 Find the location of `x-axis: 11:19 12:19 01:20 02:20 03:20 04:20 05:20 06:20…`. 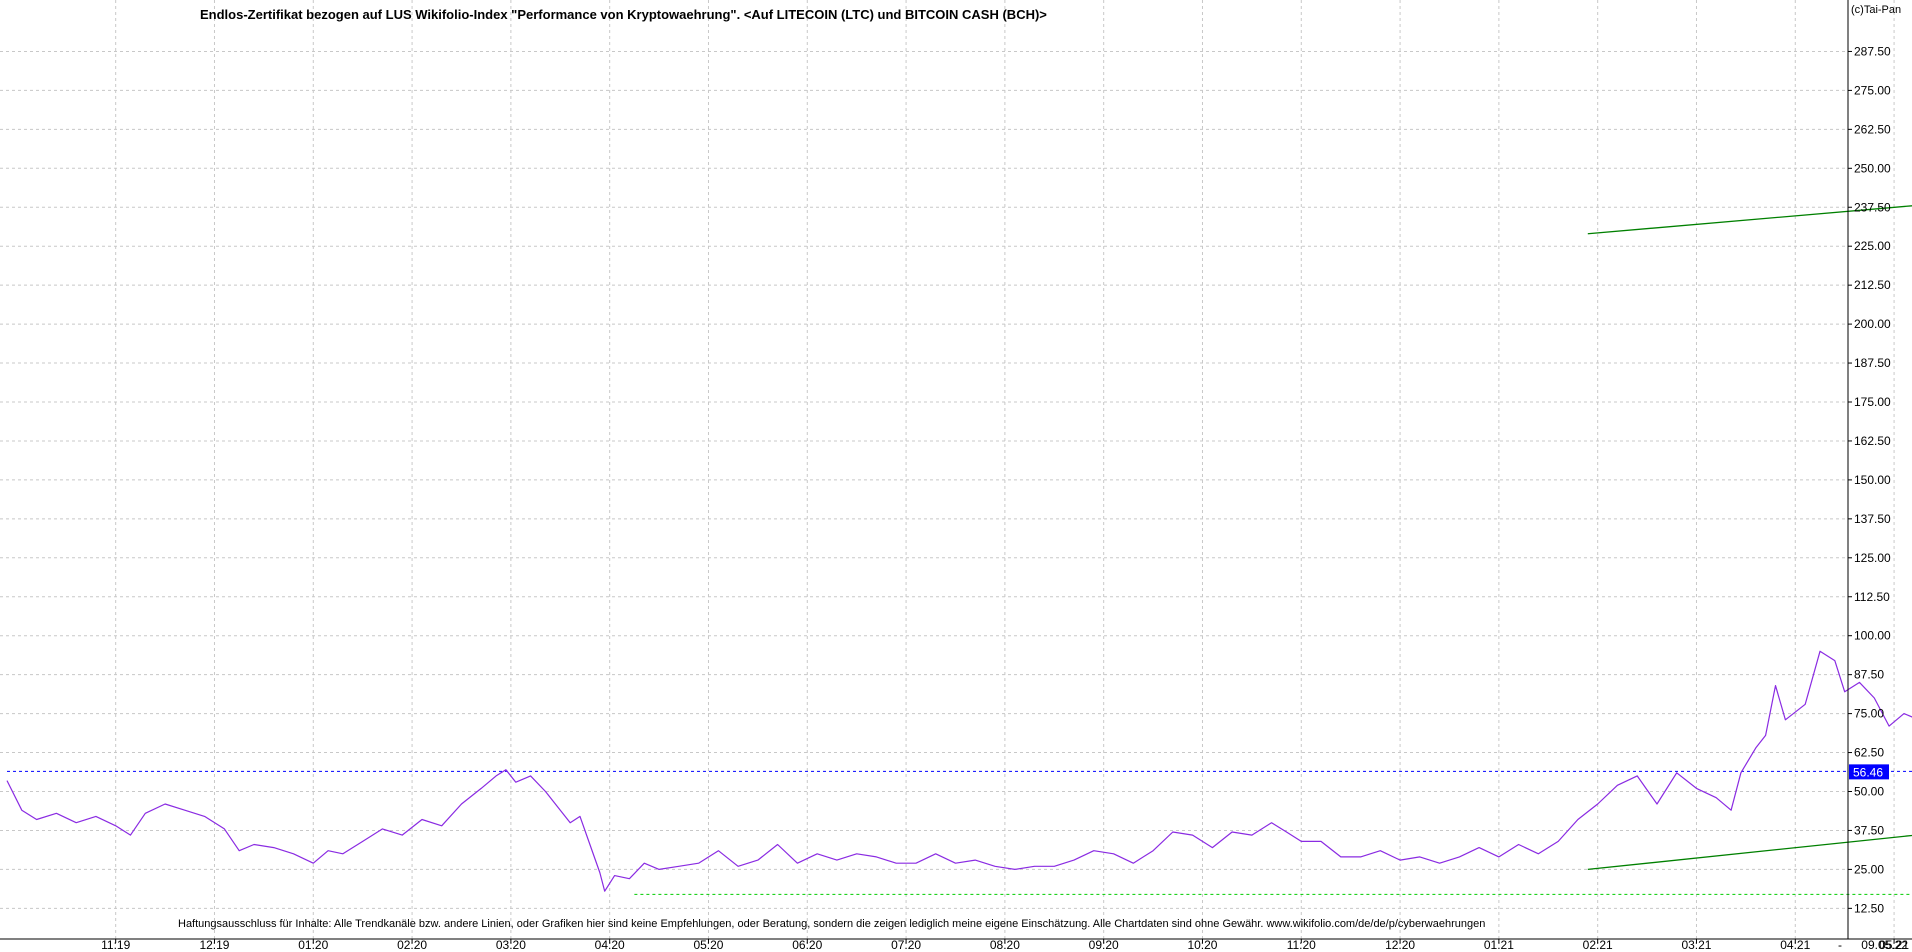

x-axis: 11:19 12:19 01:20 02:20 03:20 04:20 05:20 06:20… is located at coordinates (956, 945).